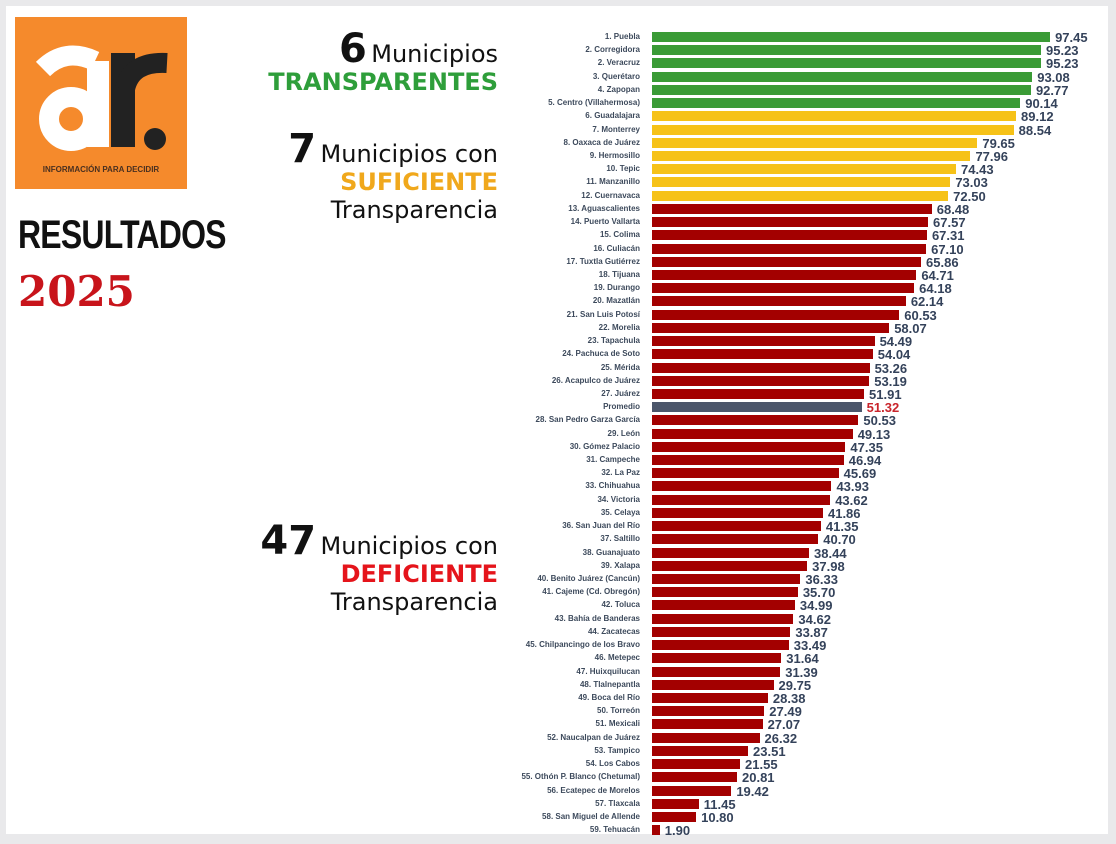  What do you see at coordinates (811, 632) in the screenshot?
I see `value-label: 33.87` at bounding box center [811, 632].